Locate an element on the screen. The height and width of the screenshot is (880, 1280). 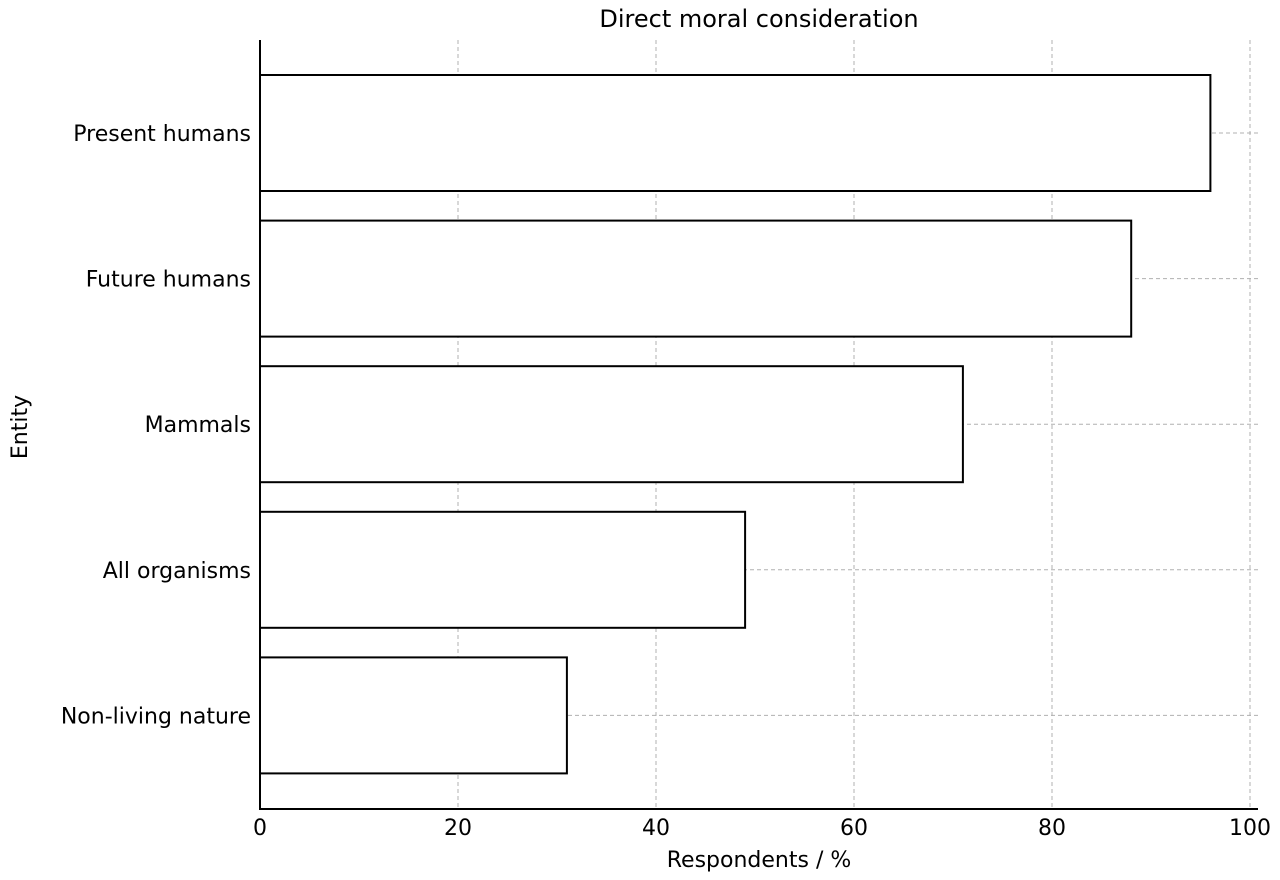
x-tick-label: 40 is located at coordinates (656, 828).